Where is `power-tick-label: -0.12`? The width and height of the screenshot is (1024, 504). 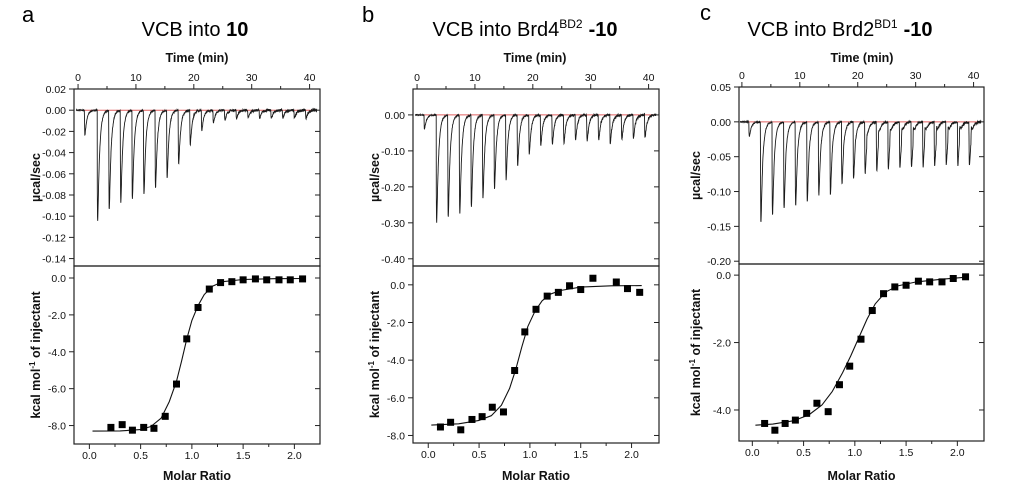
power-tick-label: -0.12 is located at coordinates (54, 238).